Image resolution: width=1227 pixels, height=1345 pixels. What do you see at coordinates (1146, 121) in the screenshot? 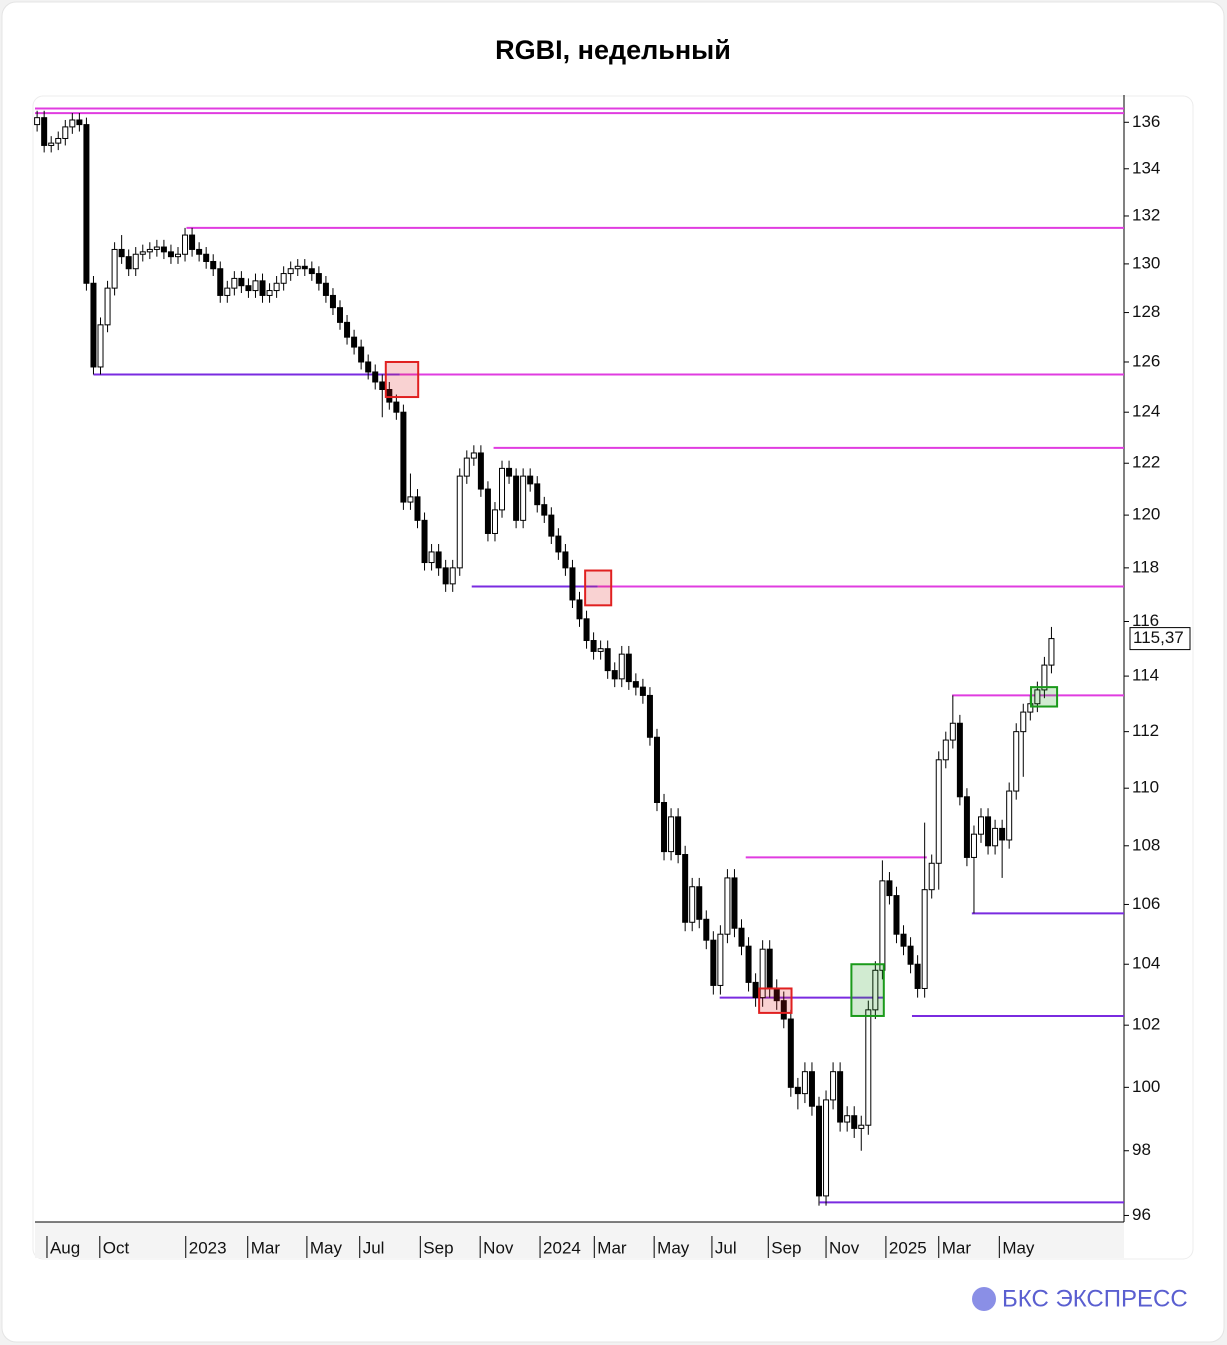
I see `y-tick-label: 136` at bounding box center [1146, 121].